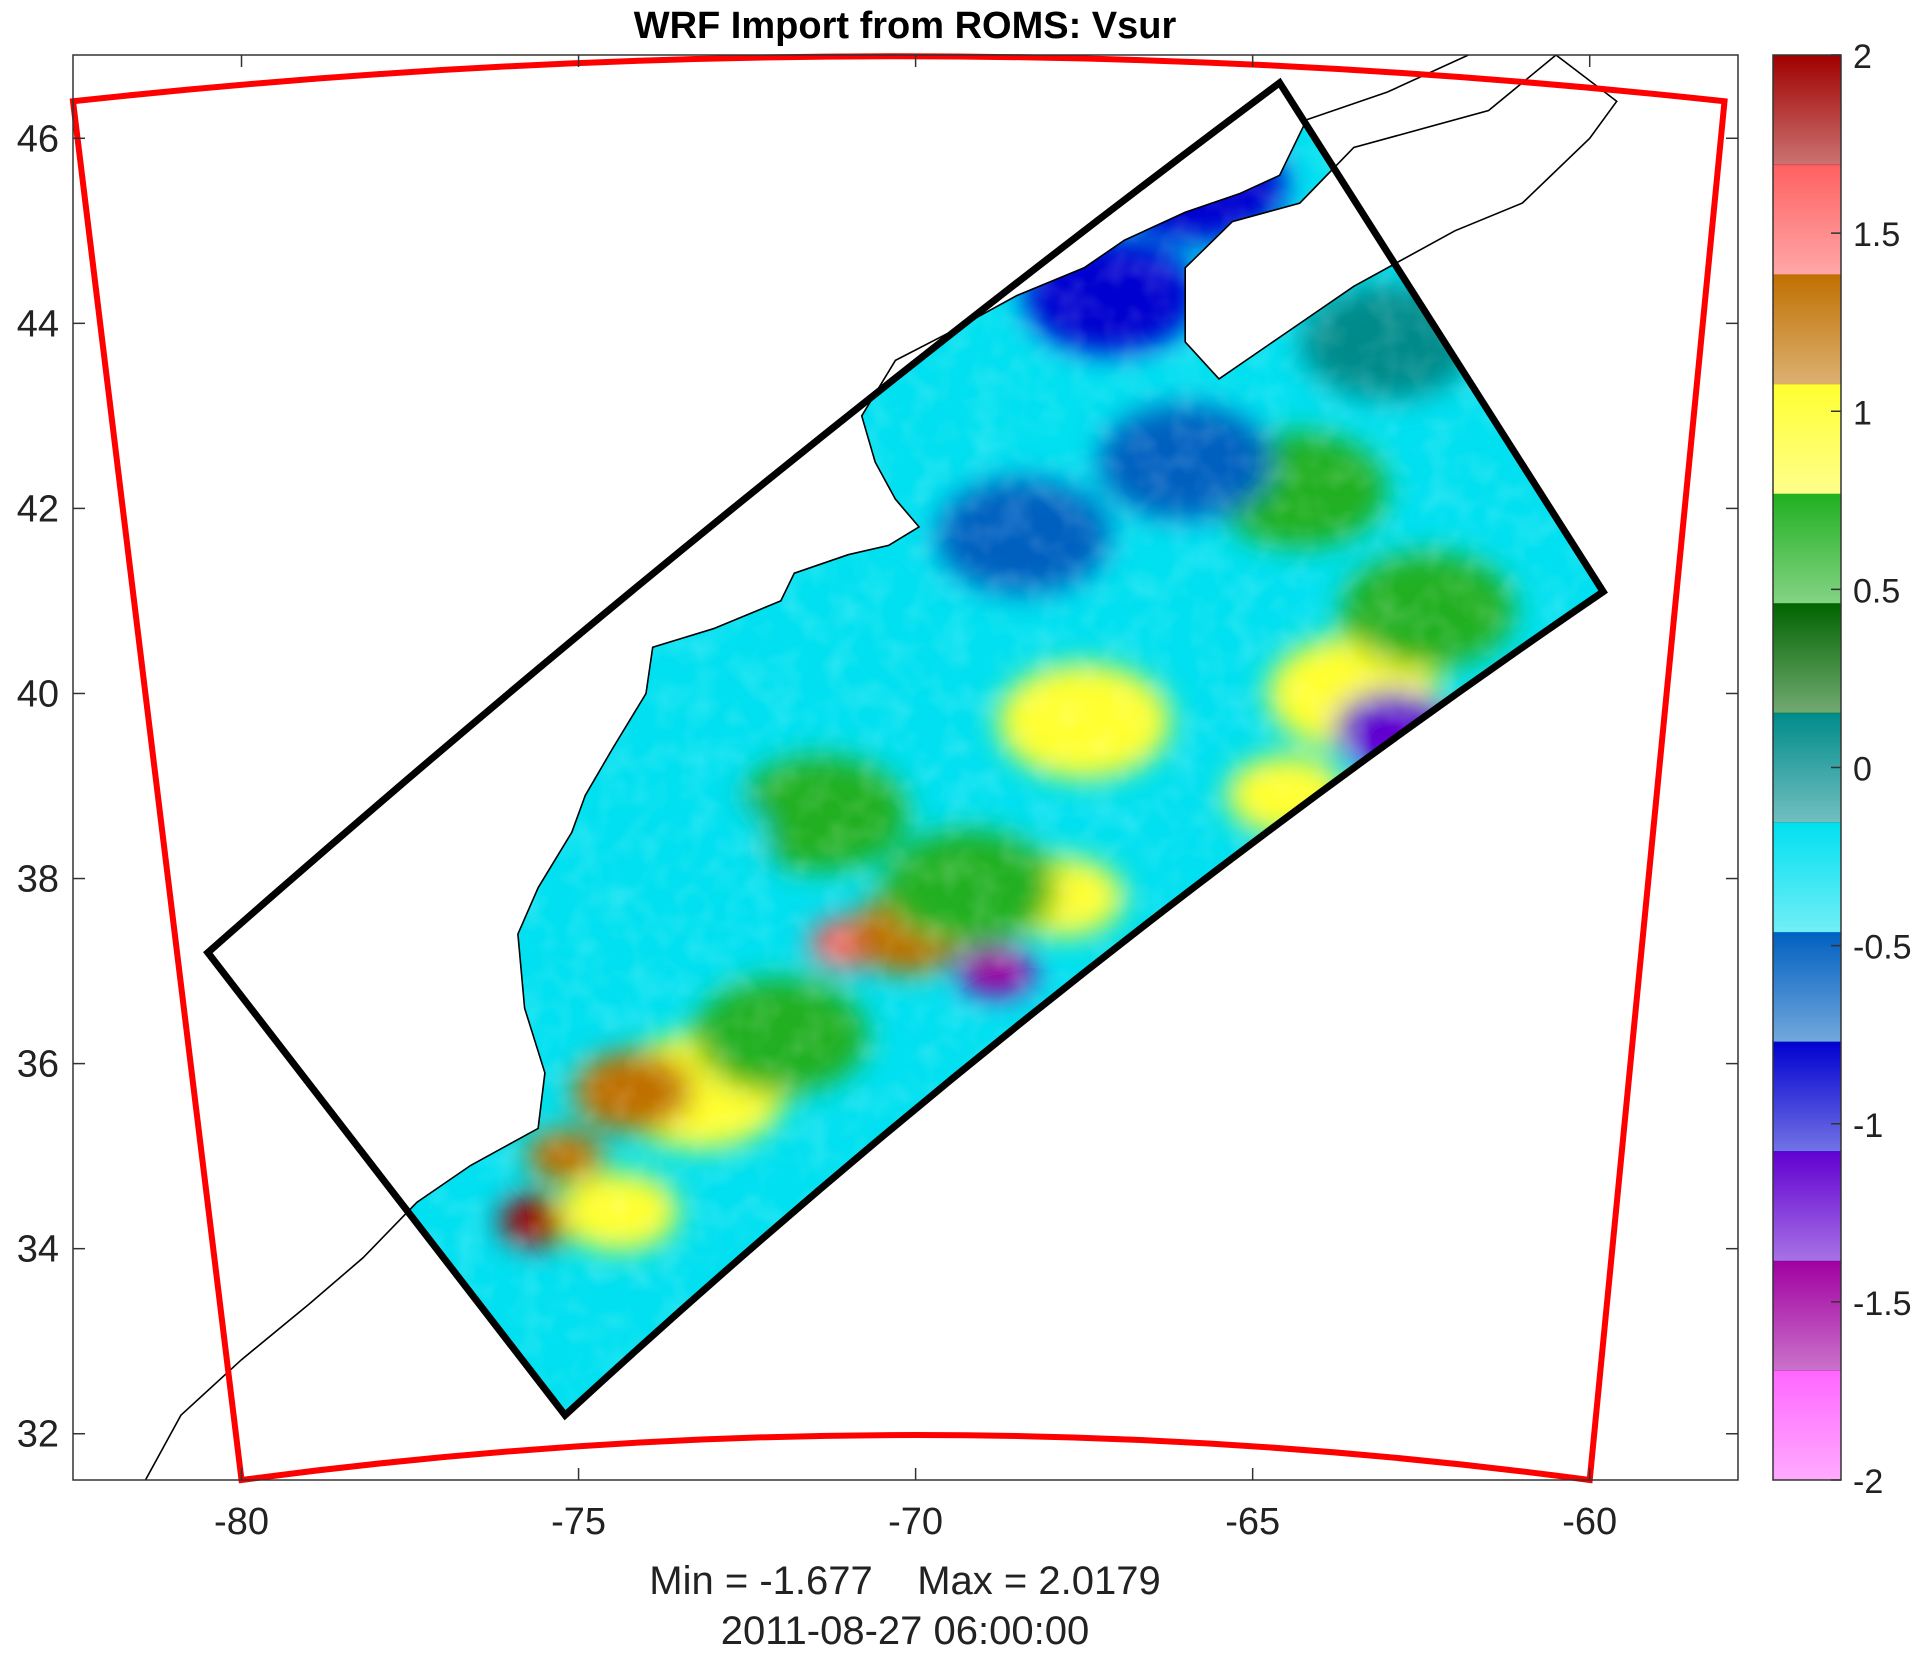  Describe the element at coordinates (38, 324) in the screenshot. I see `y-tick-label: 44` at that location.